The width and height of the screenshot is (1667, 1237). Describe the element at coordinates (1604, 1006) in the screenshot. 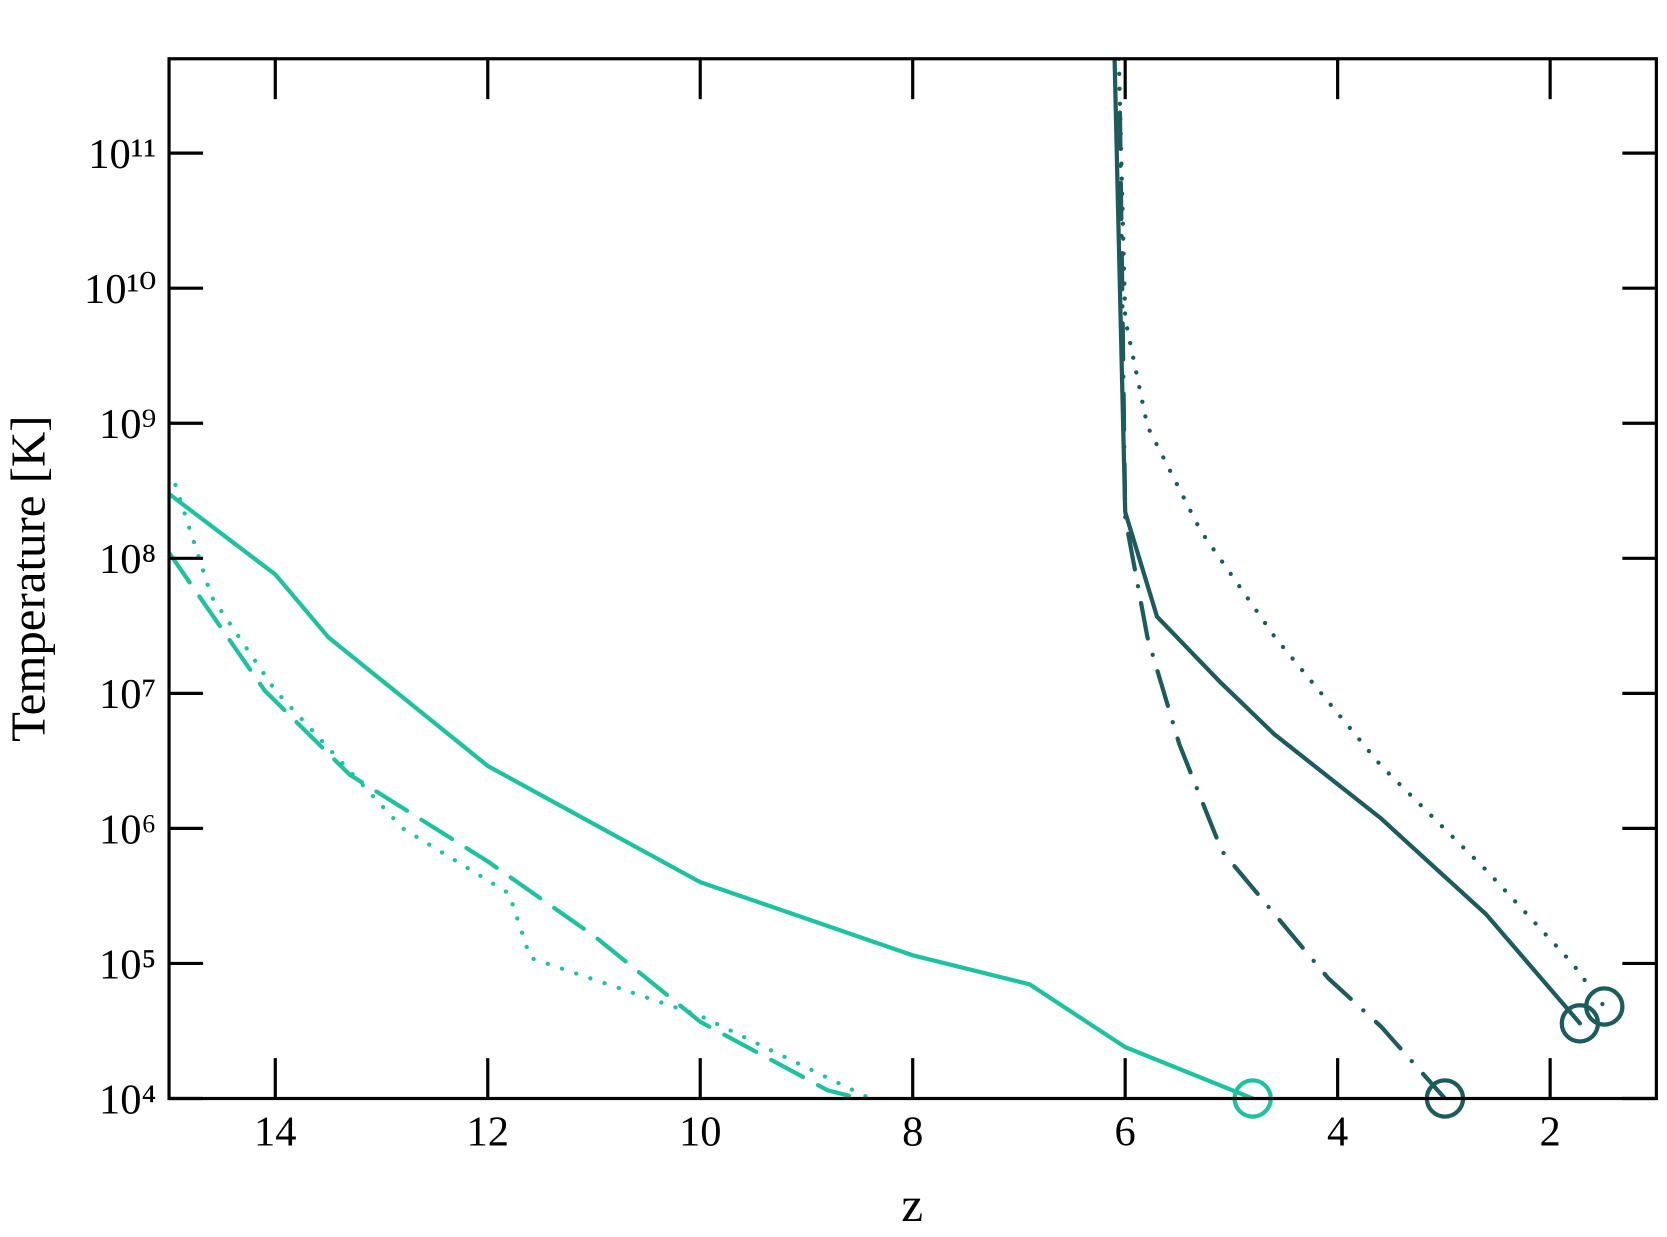

I see `end-marker` at that location.